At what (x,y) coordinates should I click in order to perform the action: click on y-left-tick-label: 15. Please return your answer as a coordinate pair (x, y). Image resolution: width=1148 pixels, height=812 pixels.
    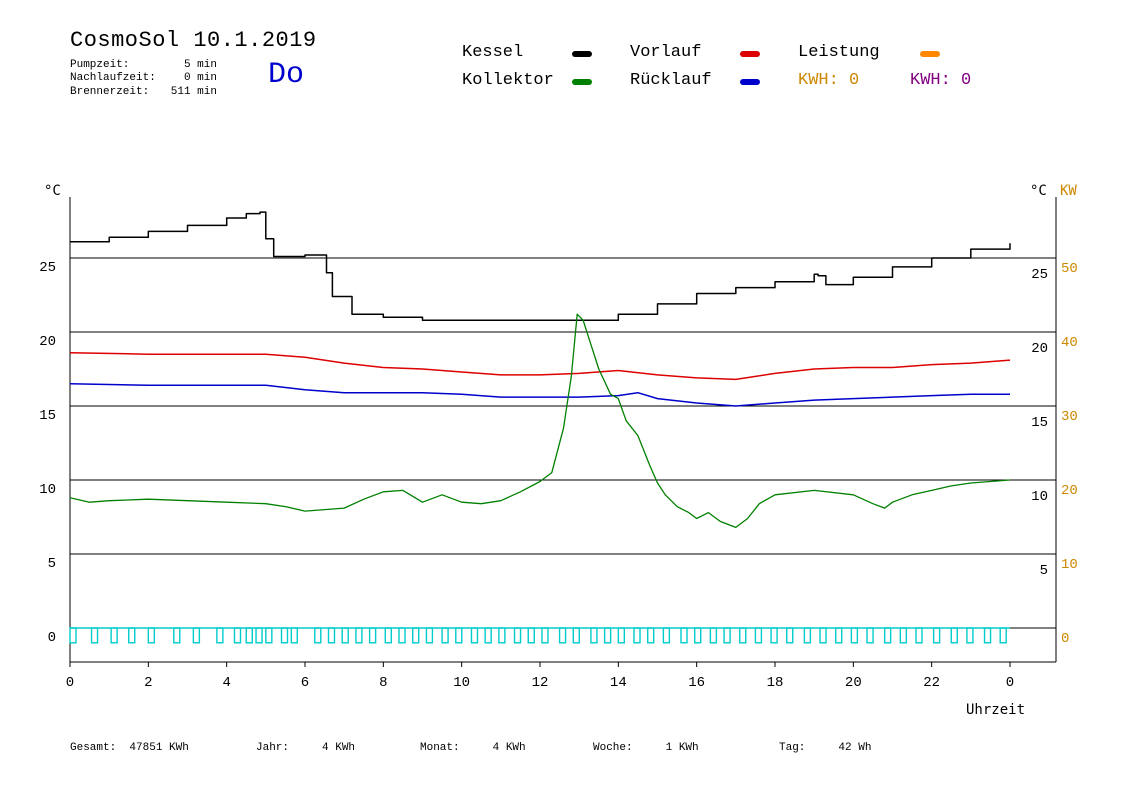
    Looking at the image, I should click on (47, 416).